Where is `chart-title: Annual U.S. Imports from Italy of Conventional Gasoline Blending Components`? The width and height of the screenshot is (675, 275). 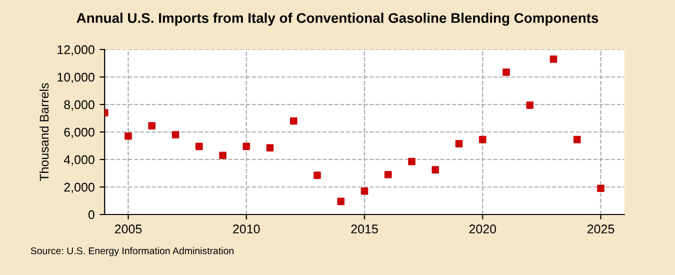
chart-title: Annual U.S. Imports from Italy of Conventional Gasoline Blending Components is located at coordinates (337, 19).